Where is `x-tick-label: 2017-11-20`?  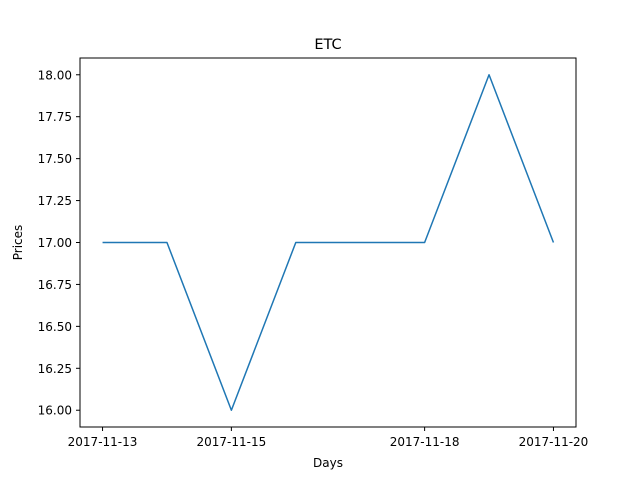 x-tick-label: 2017-11-20 is located at coordinates (554, 442).